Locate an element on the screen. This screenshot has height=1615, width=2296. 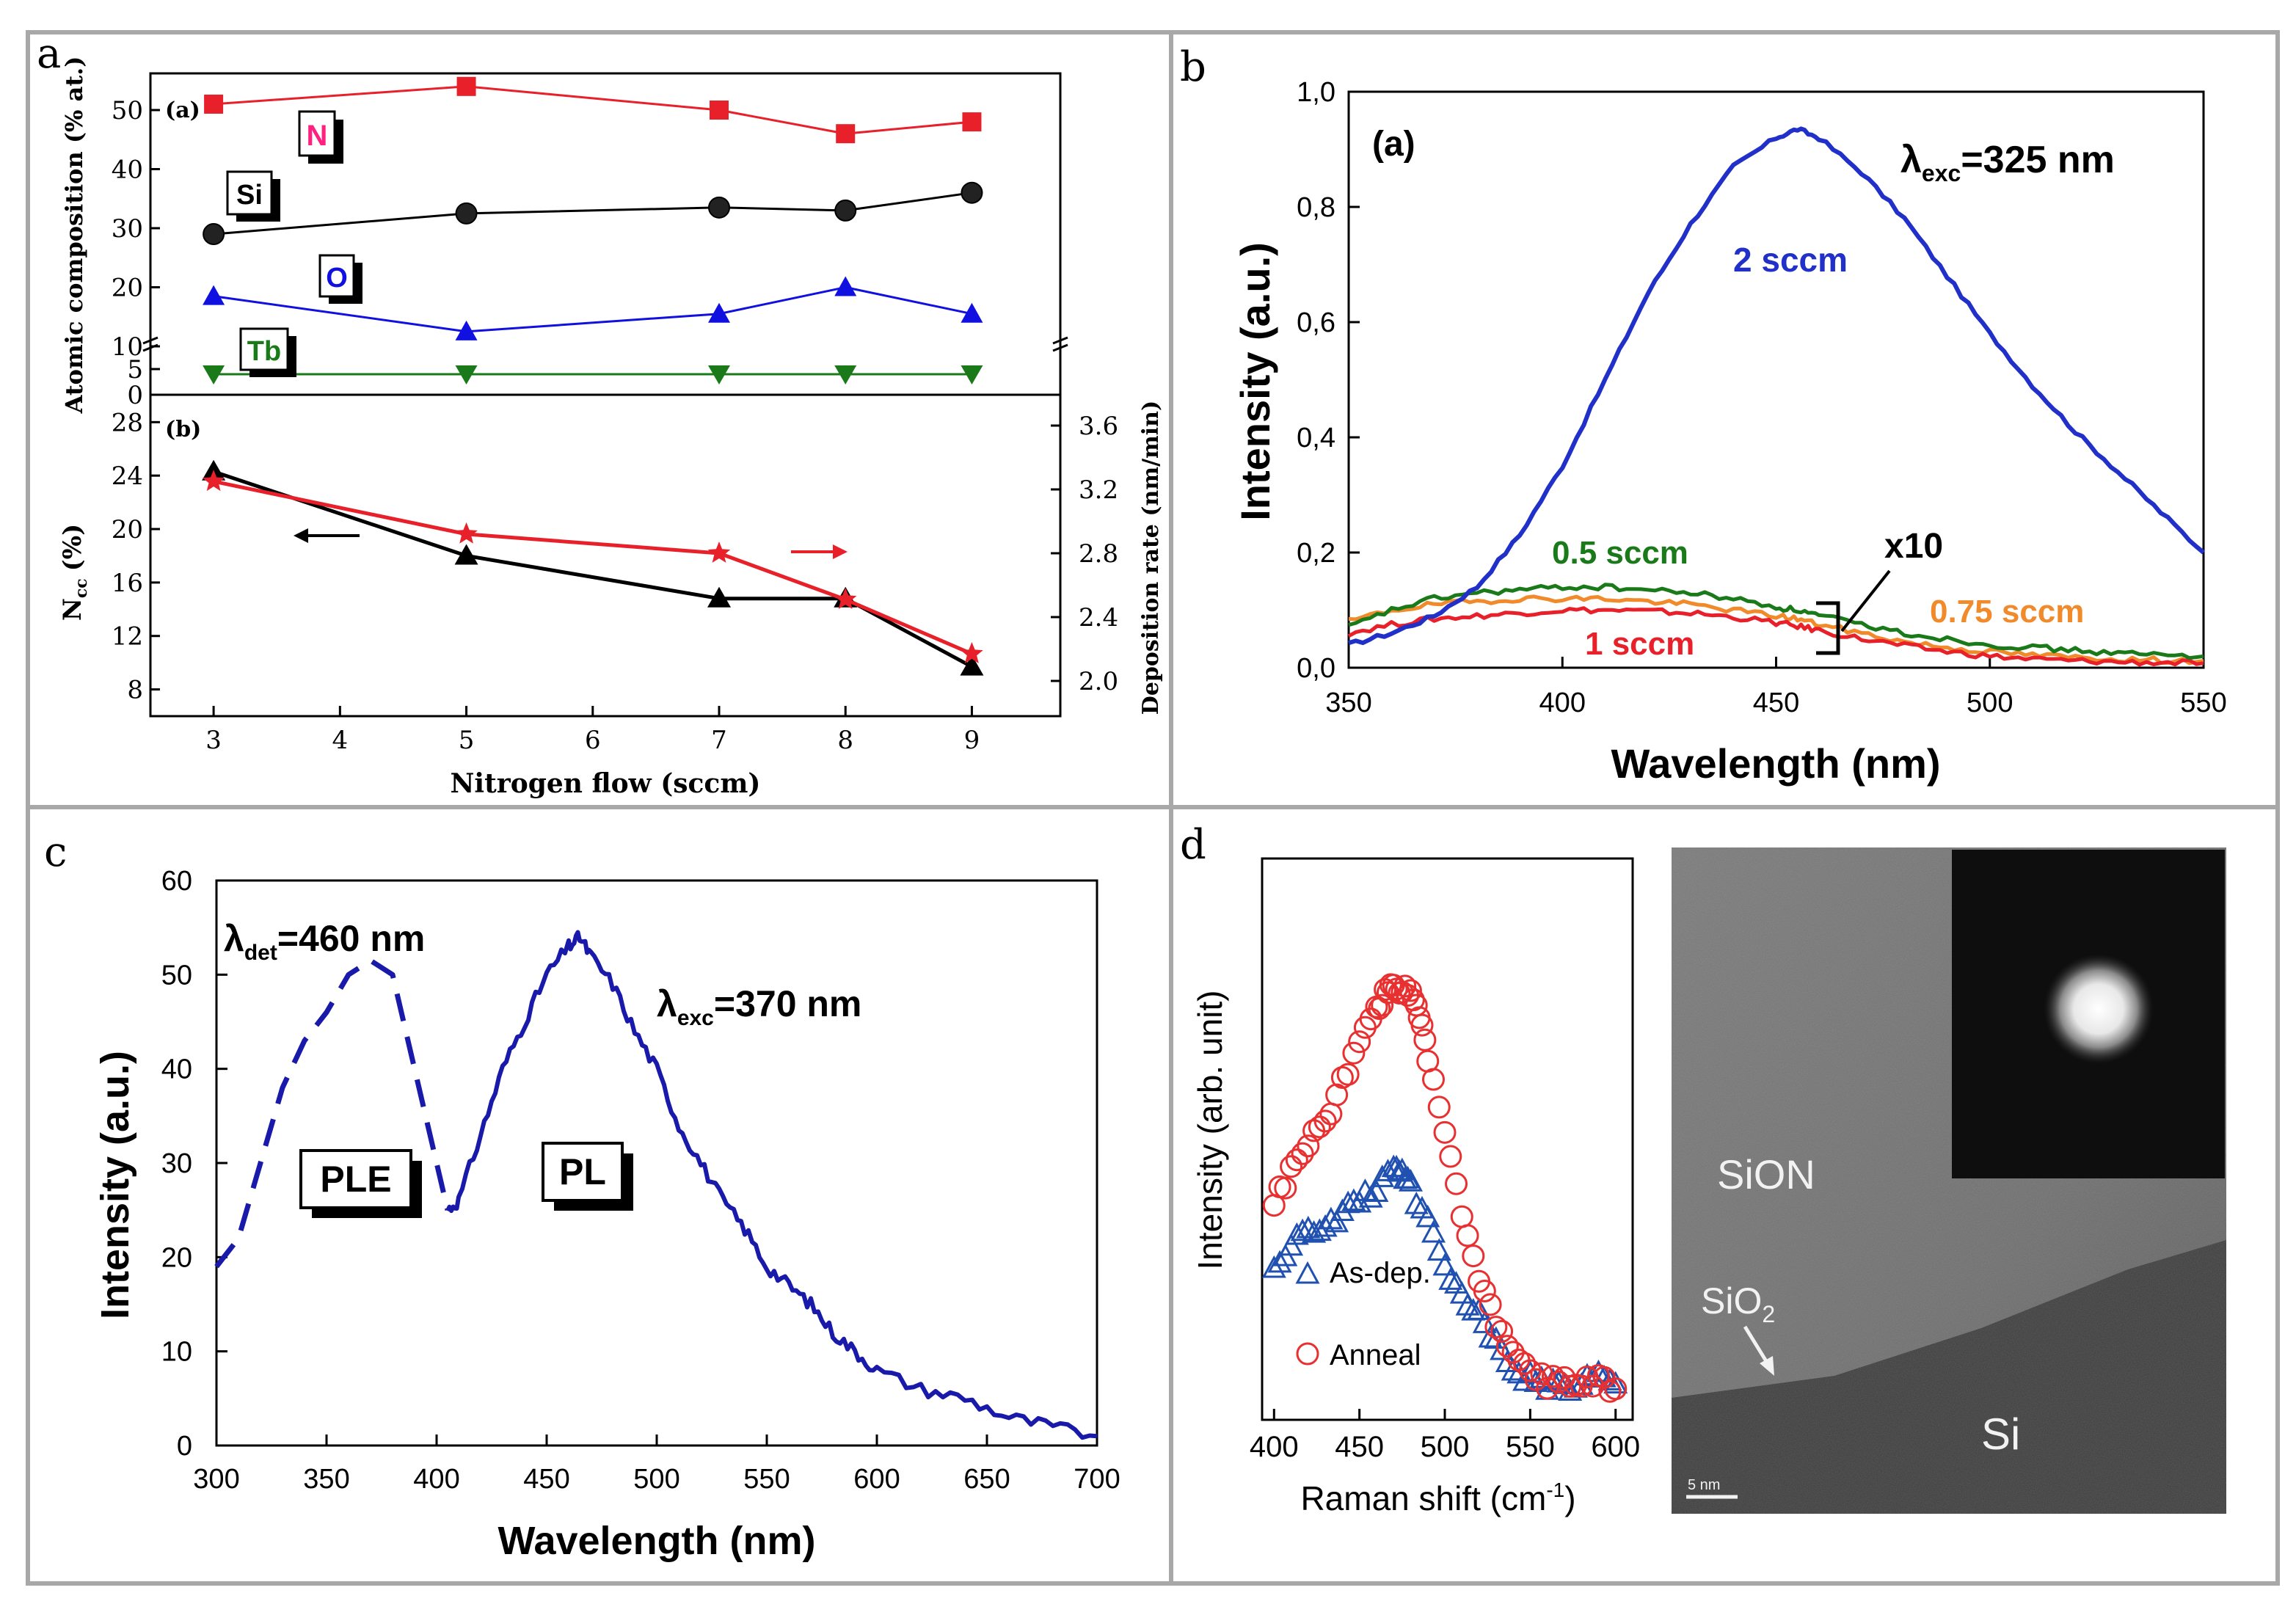
c-xlabel: Wavelength (nm) is located at coordinates (656, 1541).